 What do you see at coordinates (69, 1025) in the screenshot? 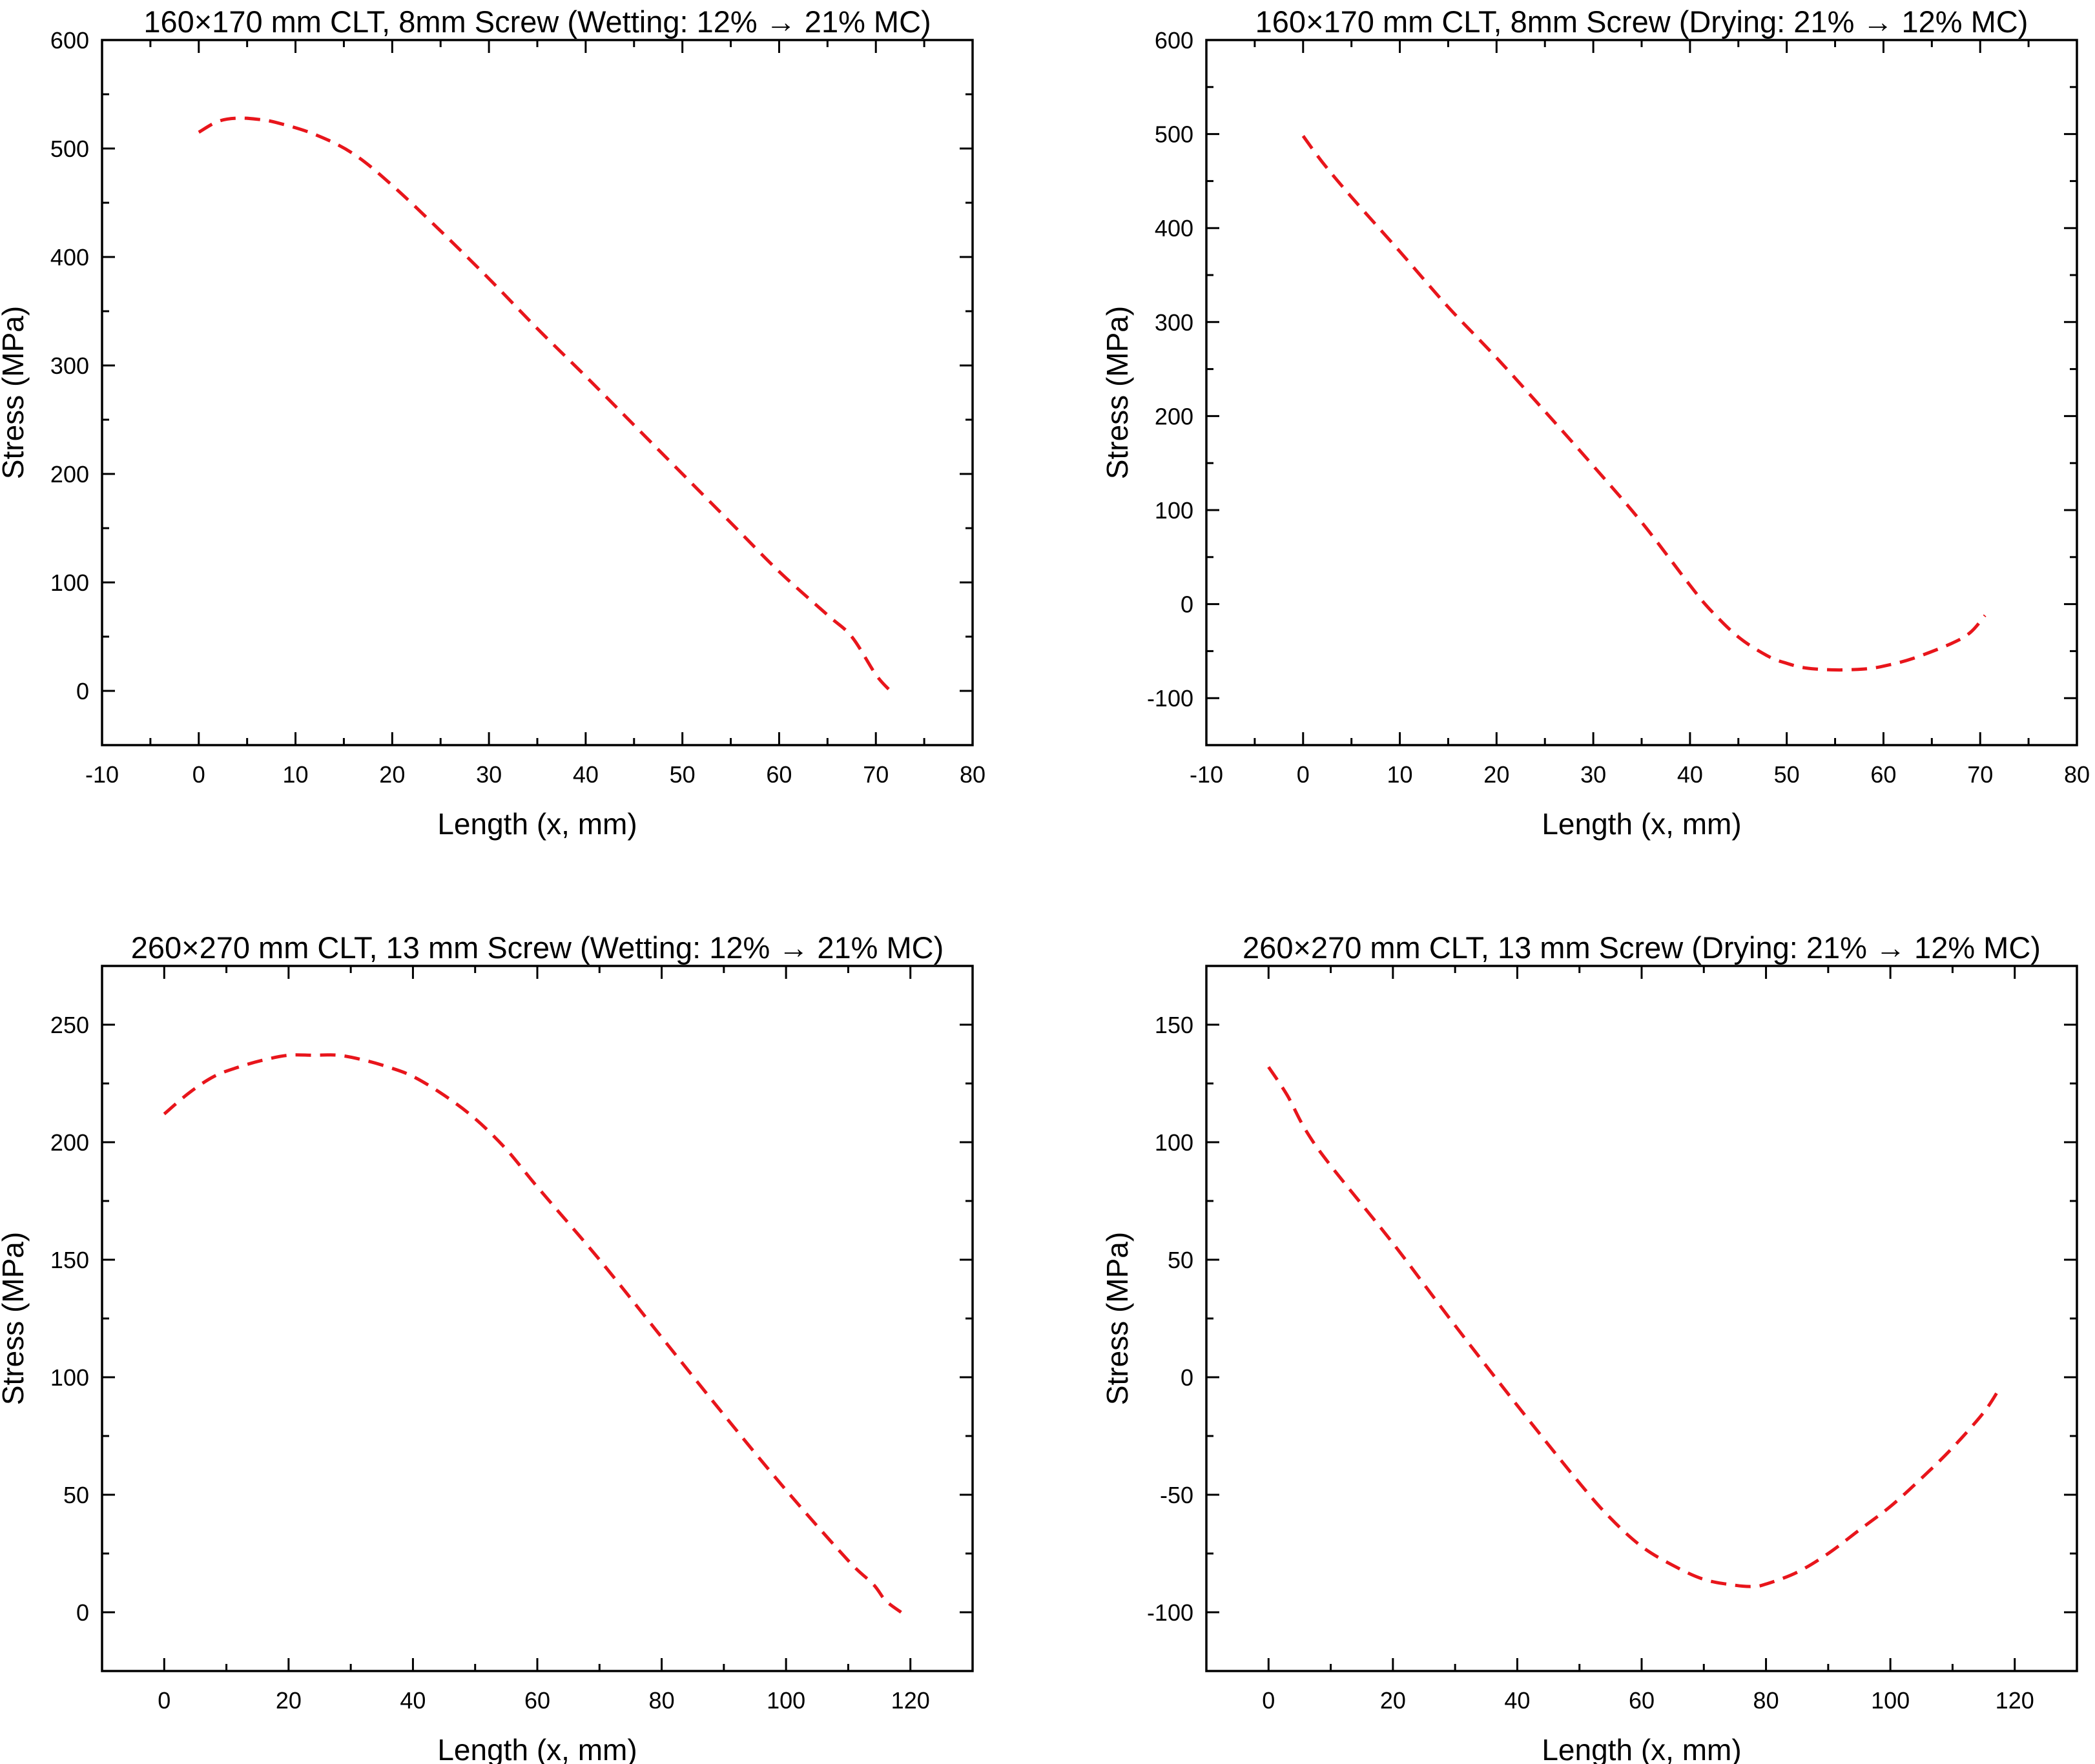
I see `y-tick-label: 250` at bounding box center [69, 1025].